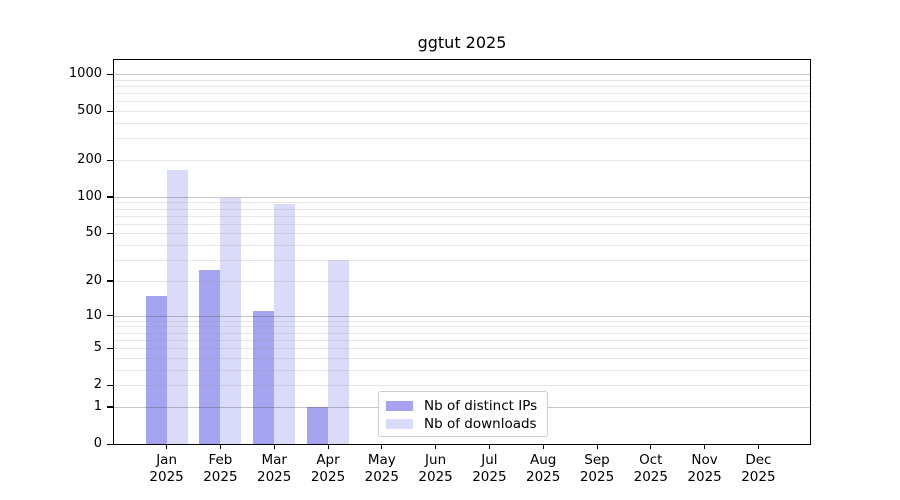 The height and width of the screenshot is (500, 900). What do you see at coordinates (274, 460) in the screenshot?
I see `x-tick-month-text: Mar` at bounding box center [274, 460].